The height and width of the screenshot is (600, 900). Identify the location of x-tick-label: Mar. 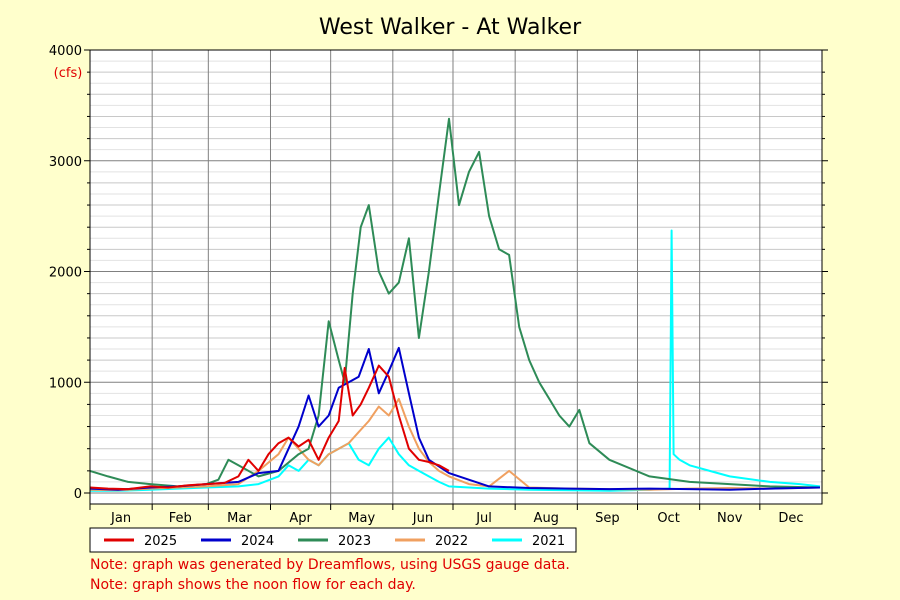
(239, 518).